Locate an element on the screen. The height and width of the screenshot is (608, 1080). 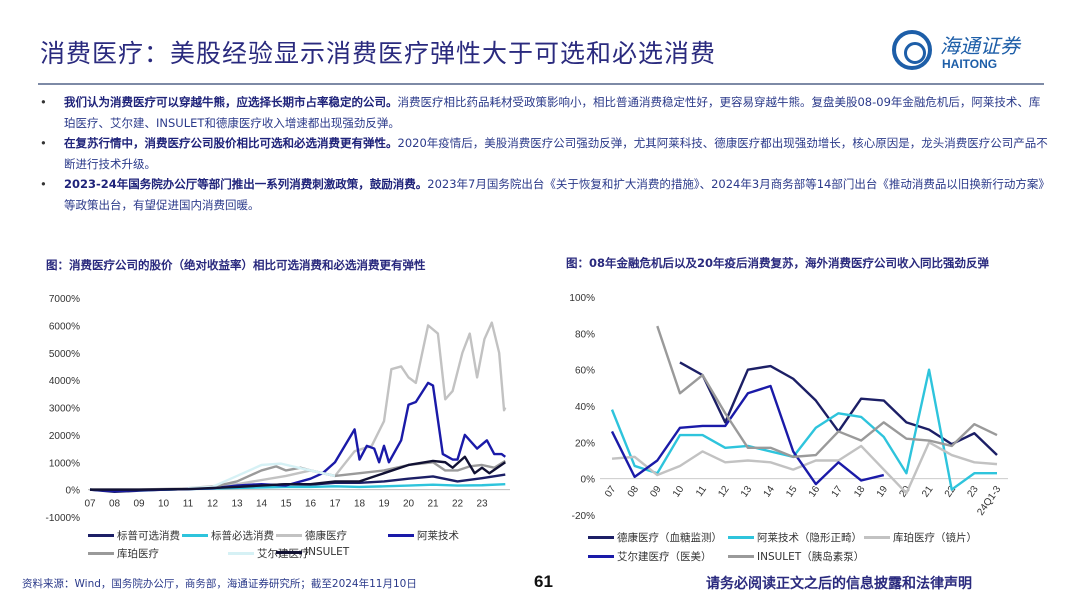
left-x-tick: 11 is located at coordinates (188, 504).